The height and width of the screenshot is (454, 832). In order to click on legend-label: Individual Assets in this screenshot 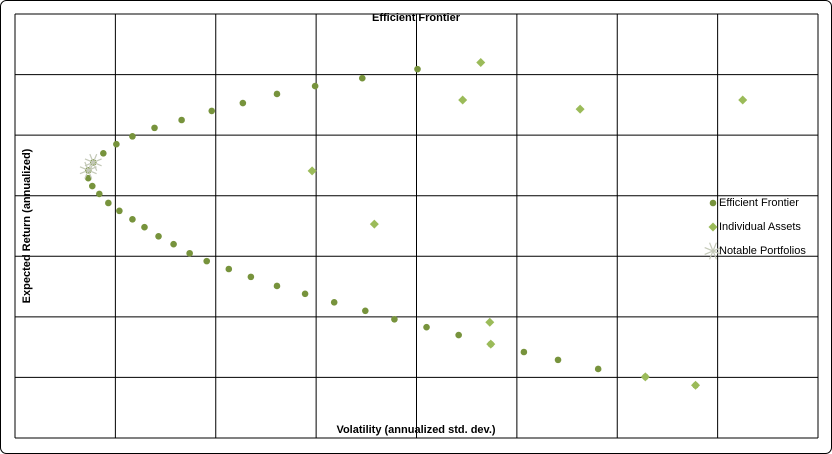, I will do `click(760, 227)`.